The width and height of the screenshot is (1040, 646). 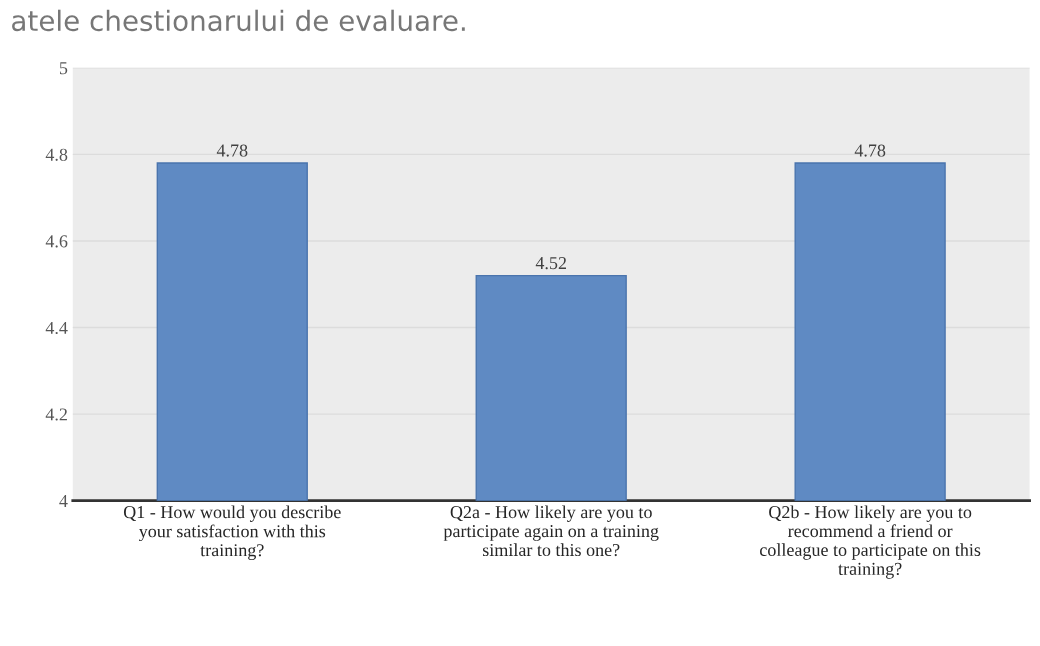 I want to click on x-tick-label: Q2a - How likely are you to participate again on a training similar to this one?, so click(x=551, y=531).